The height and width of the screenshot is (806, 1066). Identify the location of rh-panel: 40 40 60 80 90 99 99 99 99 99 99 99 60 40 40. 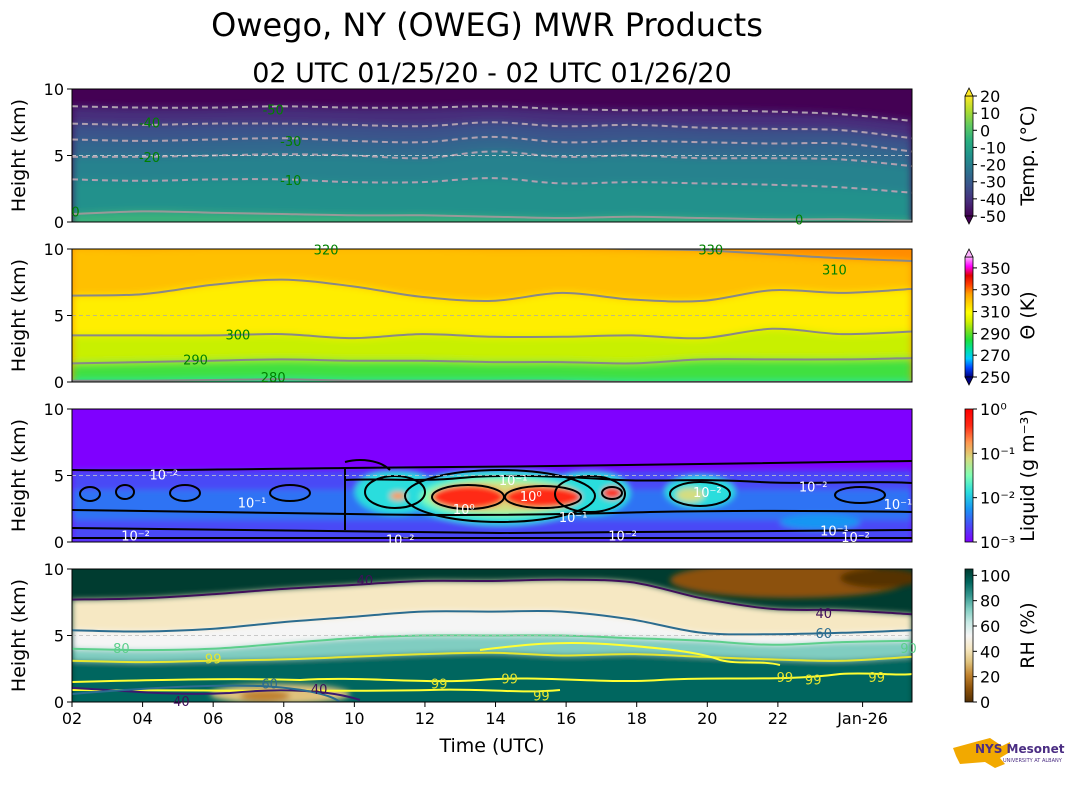
(494, 639).